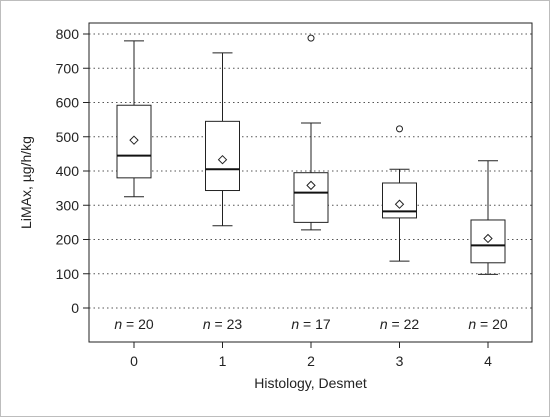 The height and width of the screenshot is (418, 550). I want to click on y-tick-label: 0, so click(75, 308).